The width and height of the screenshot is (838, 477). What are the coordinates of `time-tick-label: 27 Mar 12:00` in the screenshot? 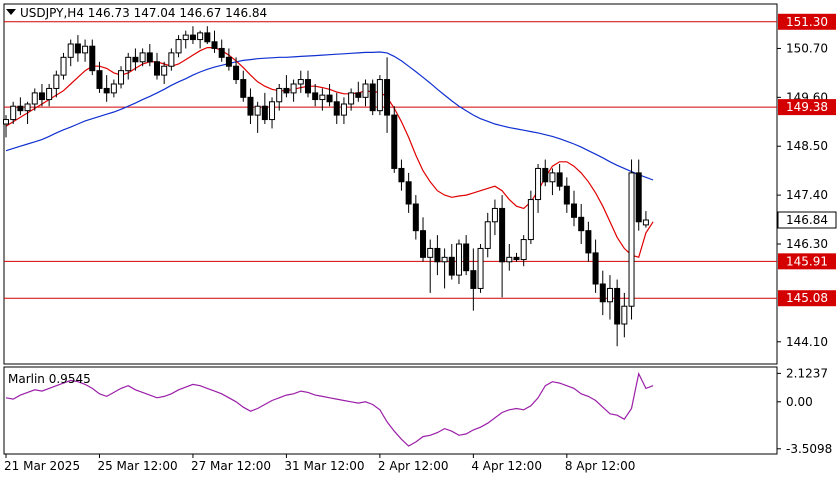 It's located at (231, 466).